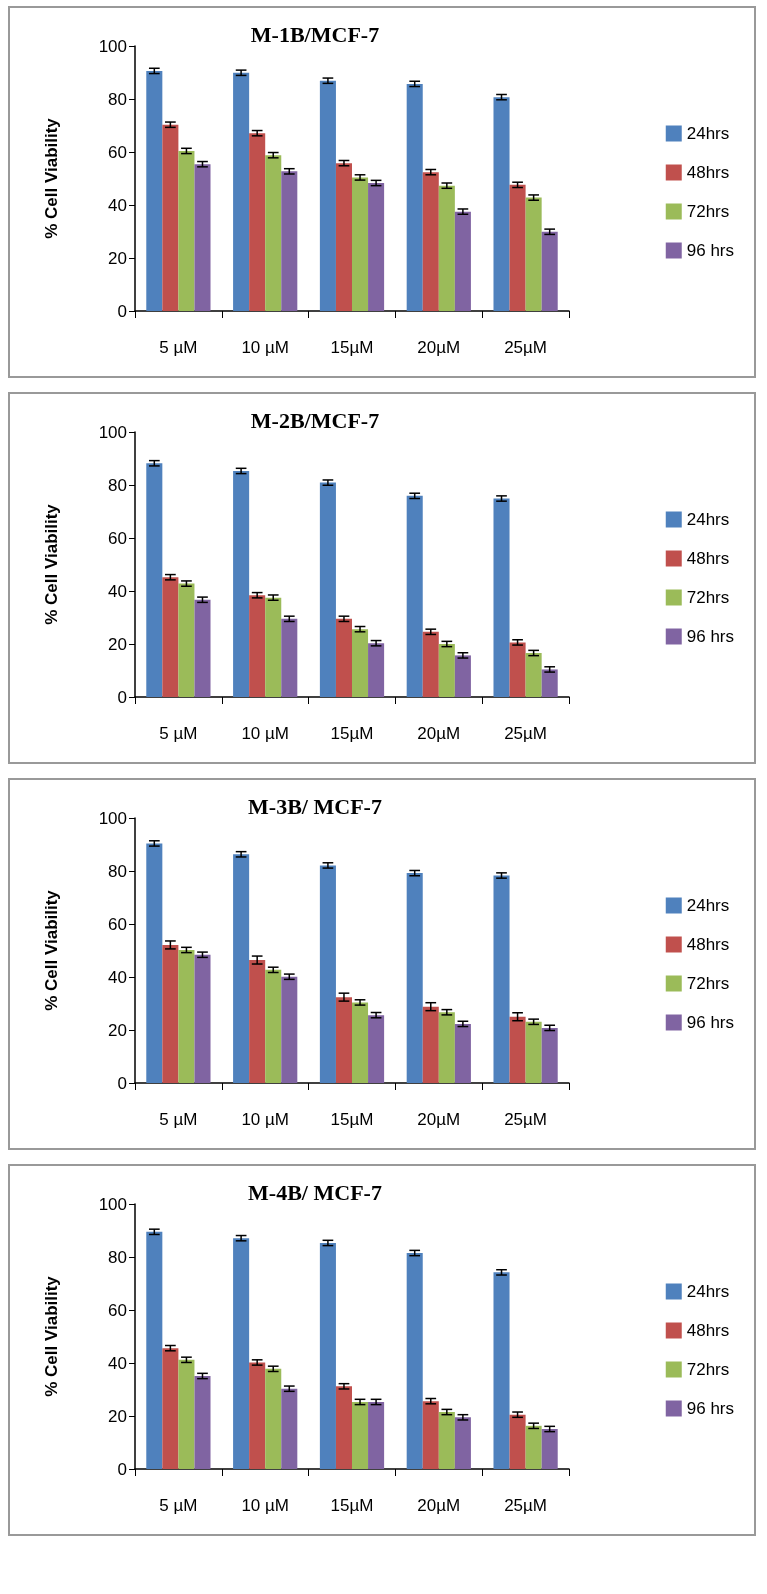  I want to click on chart-title: M-4B/ MCF-7, so click(315, 1192).